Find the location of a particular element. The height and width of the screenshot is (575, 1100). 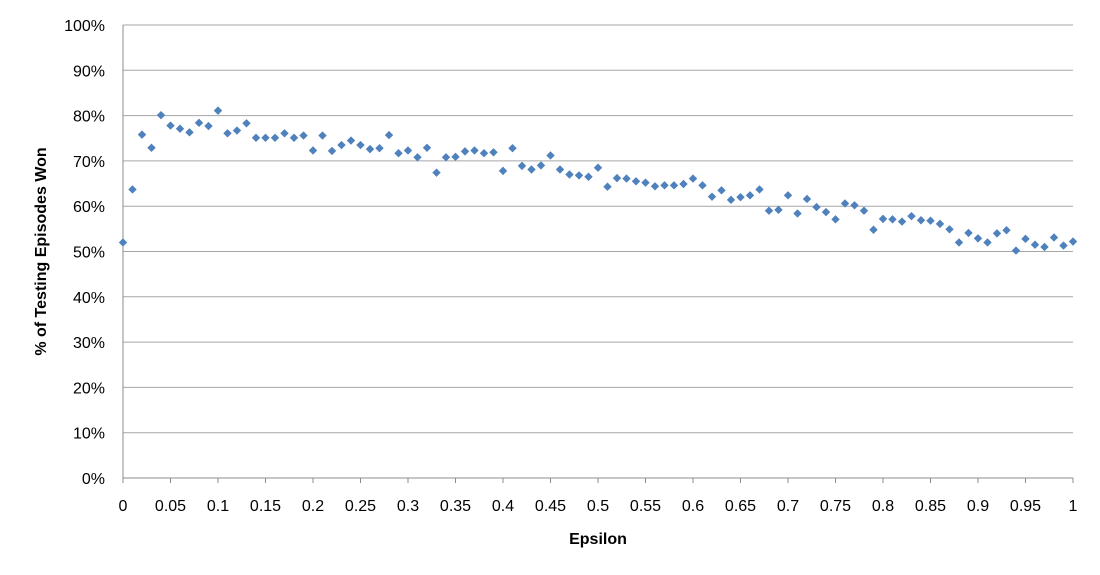

x-tick-label: 0.7 is located at coordinates (788, 506).